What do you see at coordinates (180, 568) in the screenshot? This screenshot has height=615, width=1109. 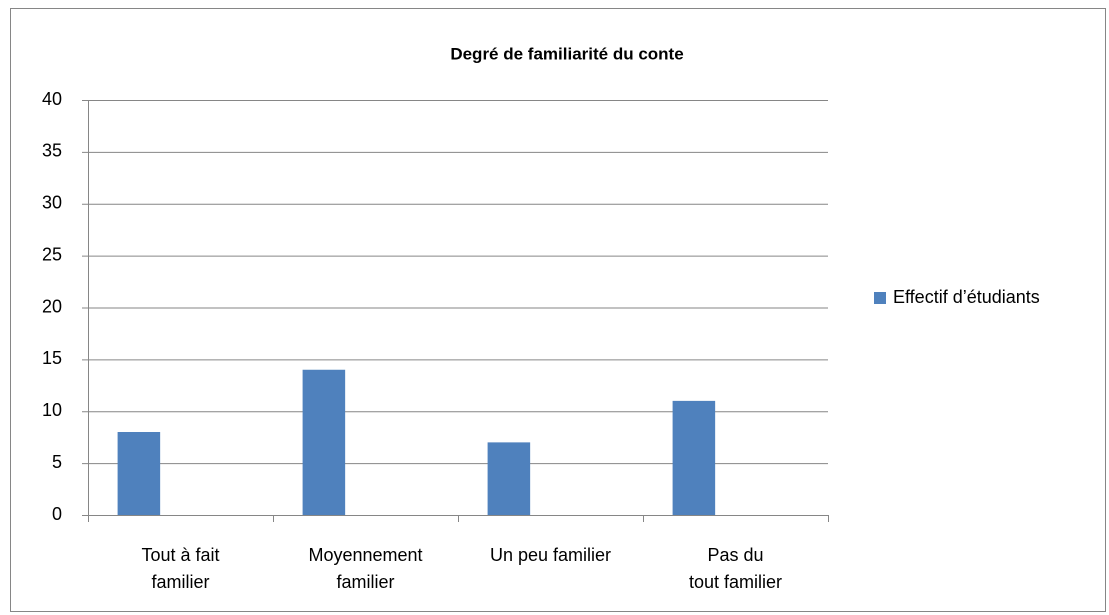 I see `x-tick-label: Tout à fait familier` at bounding box center [180, 568].